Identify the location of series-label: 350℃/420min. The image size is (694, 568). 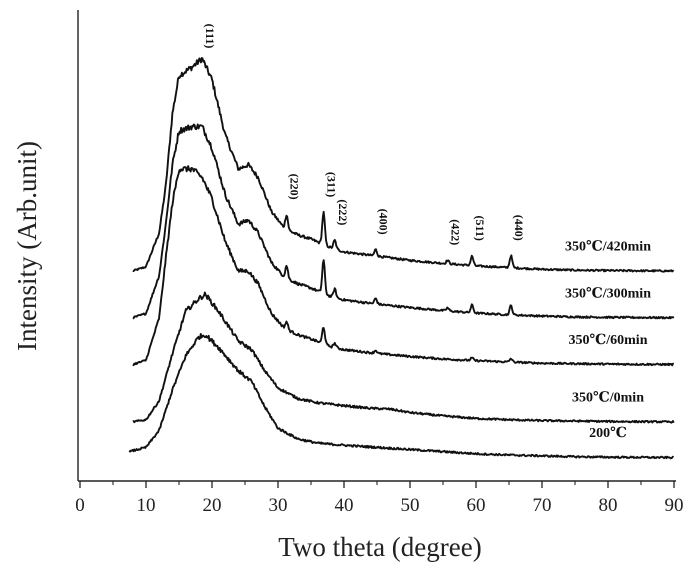
(608, 247).